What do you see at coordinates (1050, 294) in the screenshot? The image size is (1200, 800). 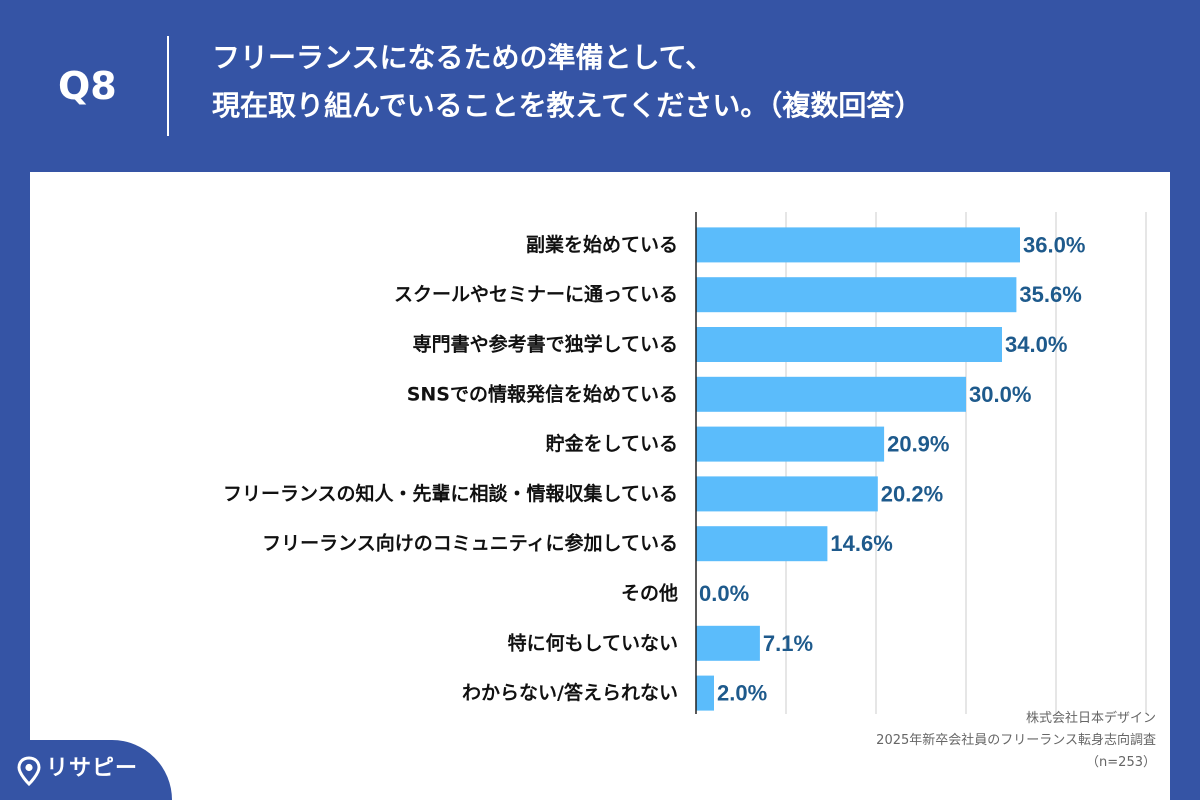 I see `value-label: 35.6%` at bounding box center [1050, 294].